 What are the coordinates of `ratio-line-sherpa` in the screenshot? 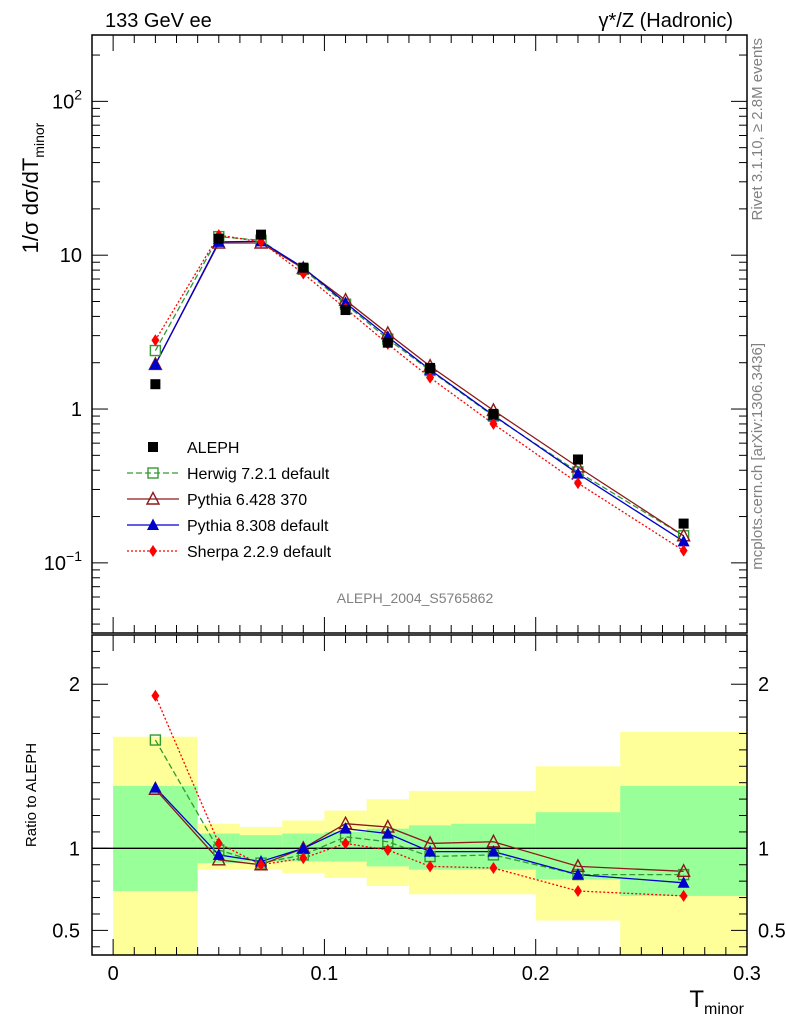 It's located at (419, 796).